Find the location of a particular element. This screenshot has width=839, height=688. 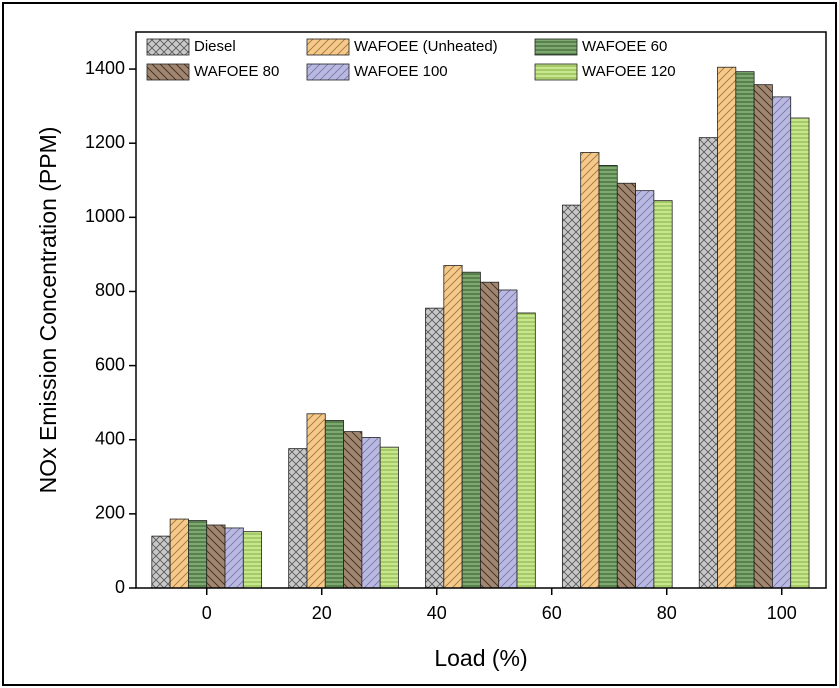

x-tick-label: 40 is located at coordinates (437, 613).